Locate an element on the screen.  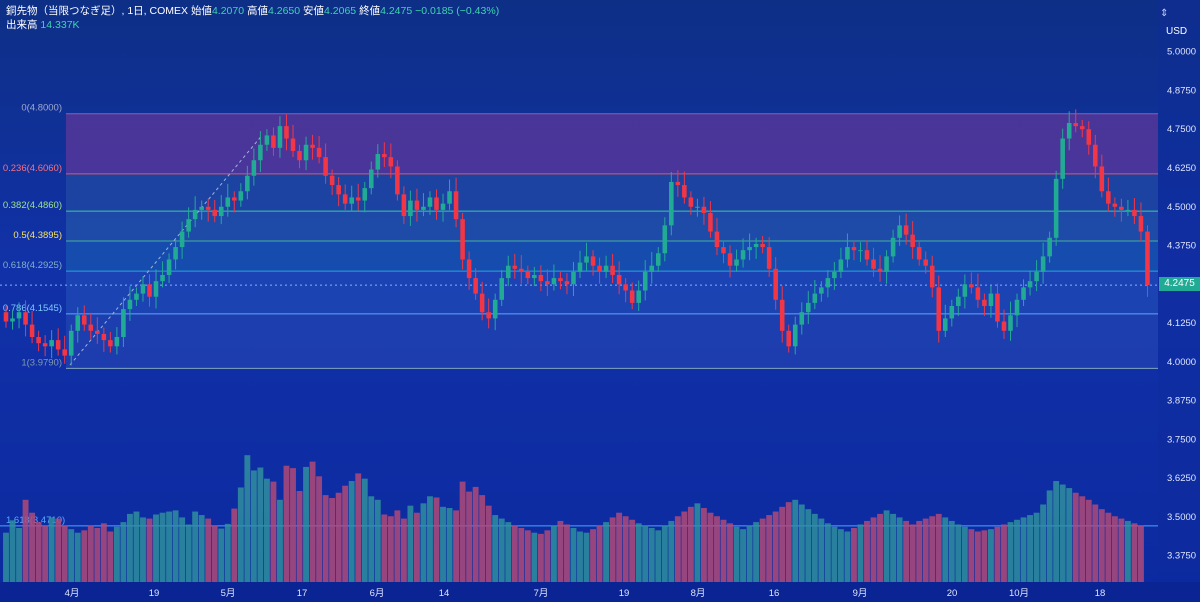
price-axis-tick: 3.8750 is located at coordinates (1181, 401).